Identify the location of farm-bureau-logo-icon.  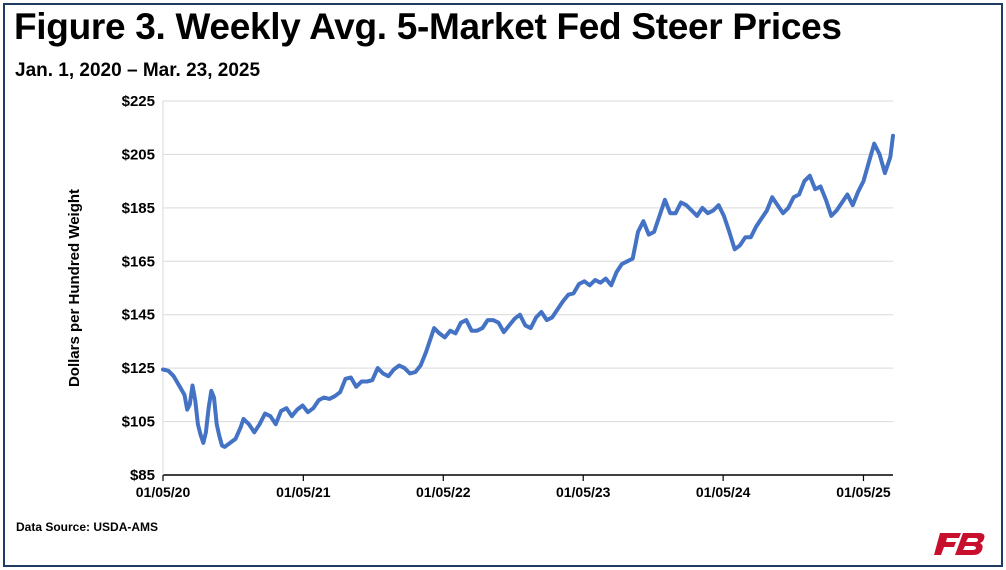
(959, 544).